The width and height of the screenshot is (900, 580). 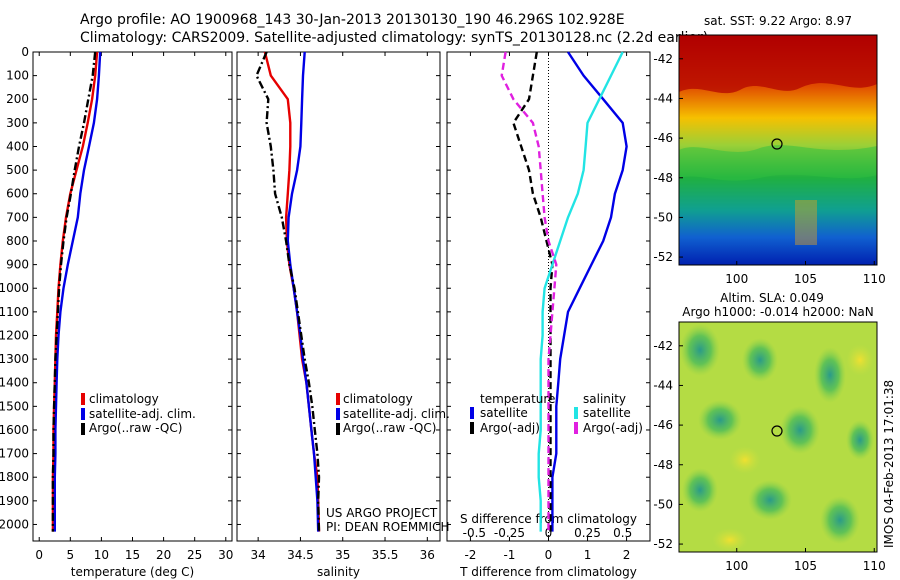 What do you see at coordinates (14, 335) in the screenshot?
I see `depth-tick-label: 1200` at bounding box center [14, 335].